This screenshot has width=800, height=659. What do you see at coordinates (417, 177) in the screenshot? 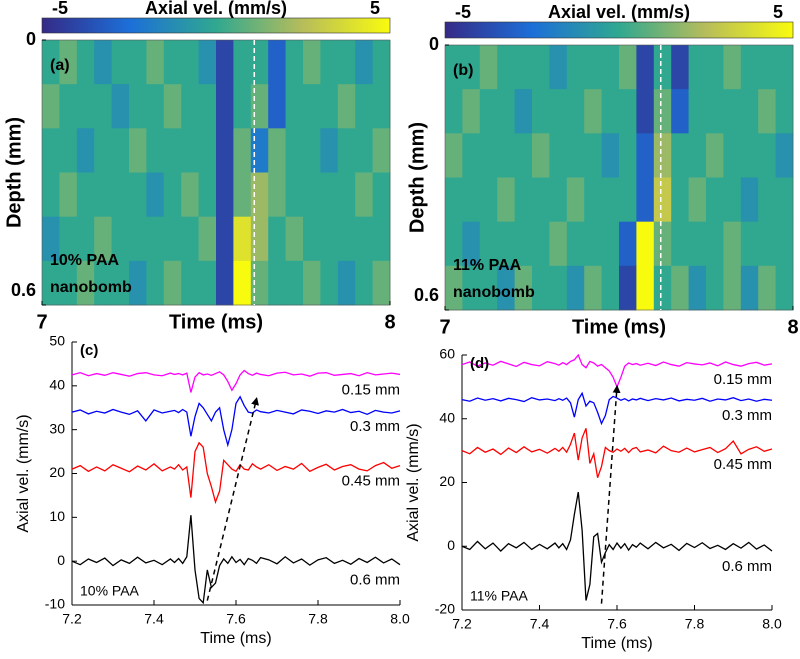
I see `y-axis-title: Depth (mm)` at bounding box center [417, 177].